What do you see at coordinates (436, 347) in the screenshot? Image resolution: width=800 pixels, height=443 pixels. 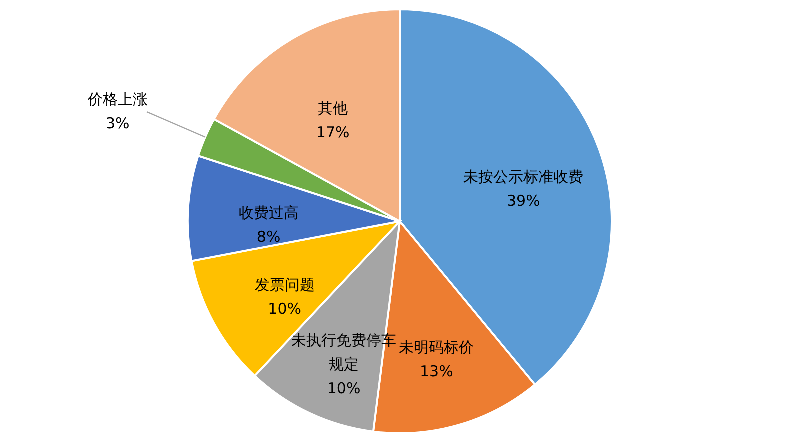 I see `slice-label: 未明码标价` at bounding box center [436, 347].